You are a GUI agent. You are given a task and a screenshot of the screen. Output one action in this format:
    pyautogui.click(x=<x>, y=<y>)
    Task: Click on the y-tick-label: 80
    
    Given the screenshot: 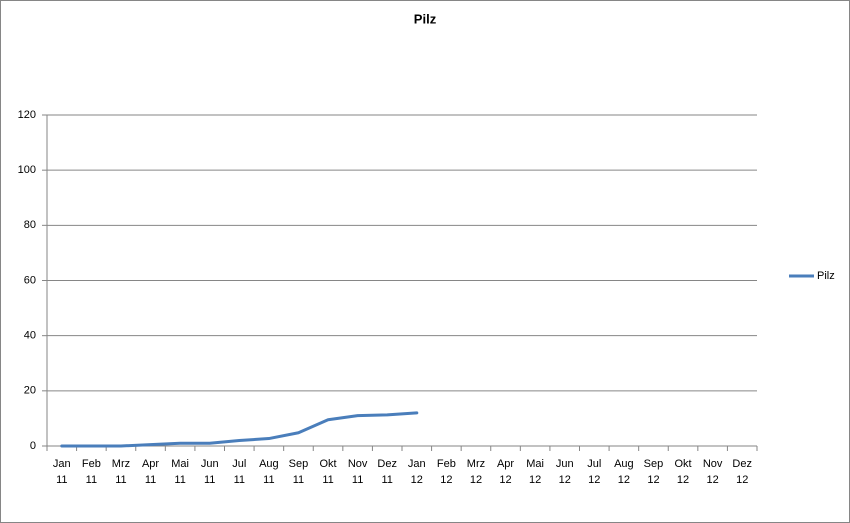 What is the action you would take?
    pyautogui.click(x=30, y=225)
    